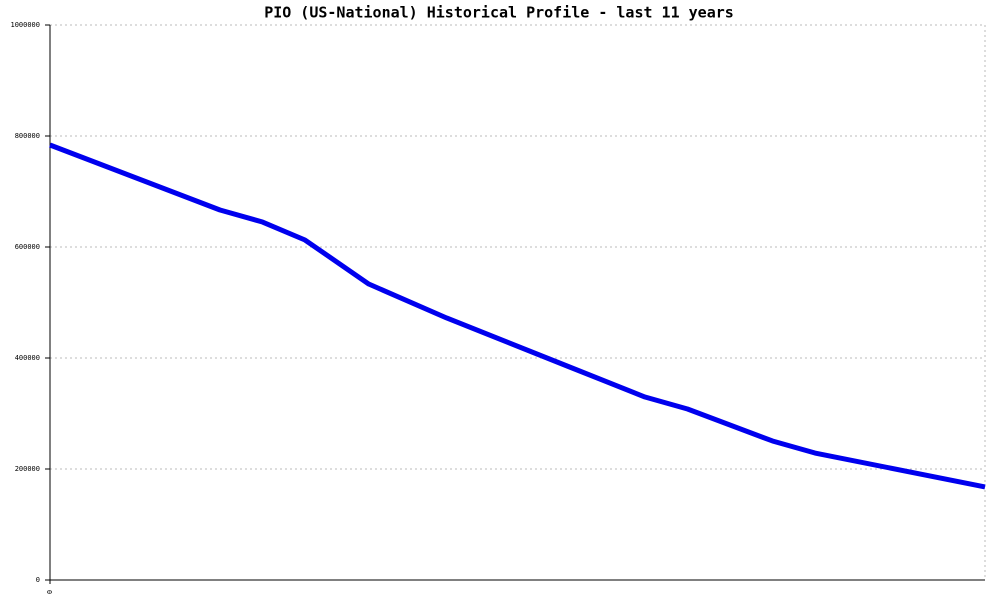  What do you see at coordinates (25, 25) in the screenshot?
I see `y-tick-label: 1000000` at bounding box center [25, 25].